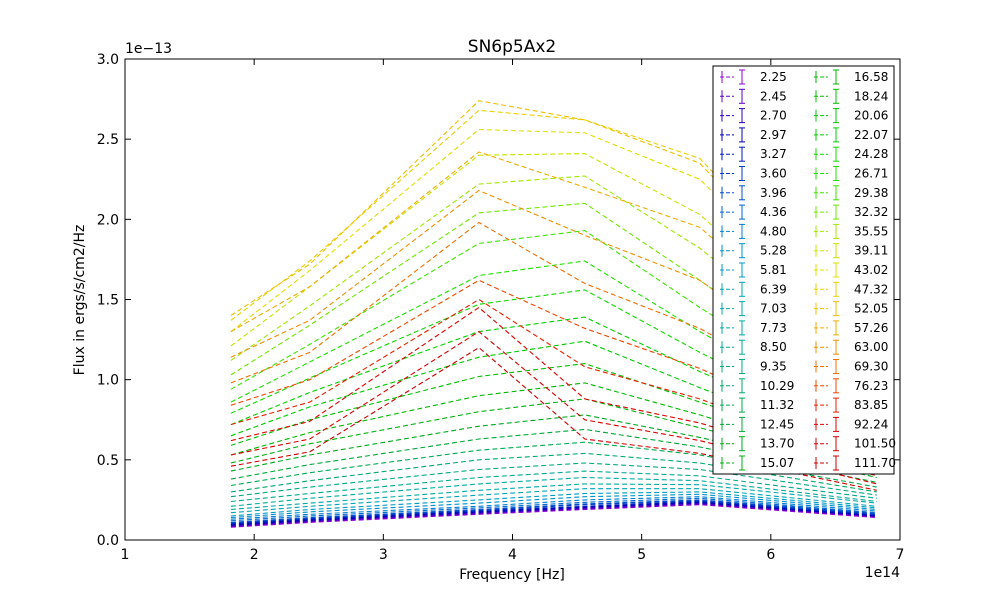 The width and height of the screenshot is (1000, 600). Describe the element at coordinates (770, 555) in the screenshot. I see `x-tick-label: 6` at that location.